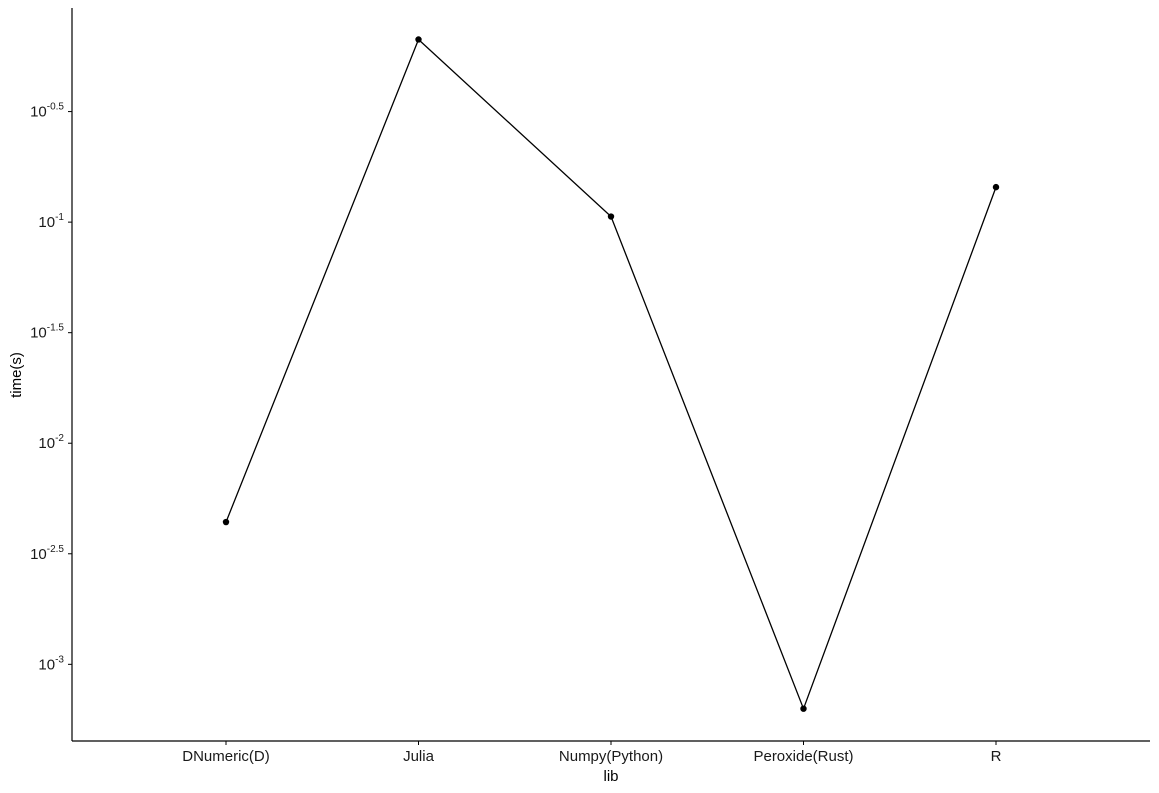 The height and width of the screenshot is (793, 1159). Describe the element at coordinates (610, 776) in the screenshot. I see `x-axis-title: lib` at that location.